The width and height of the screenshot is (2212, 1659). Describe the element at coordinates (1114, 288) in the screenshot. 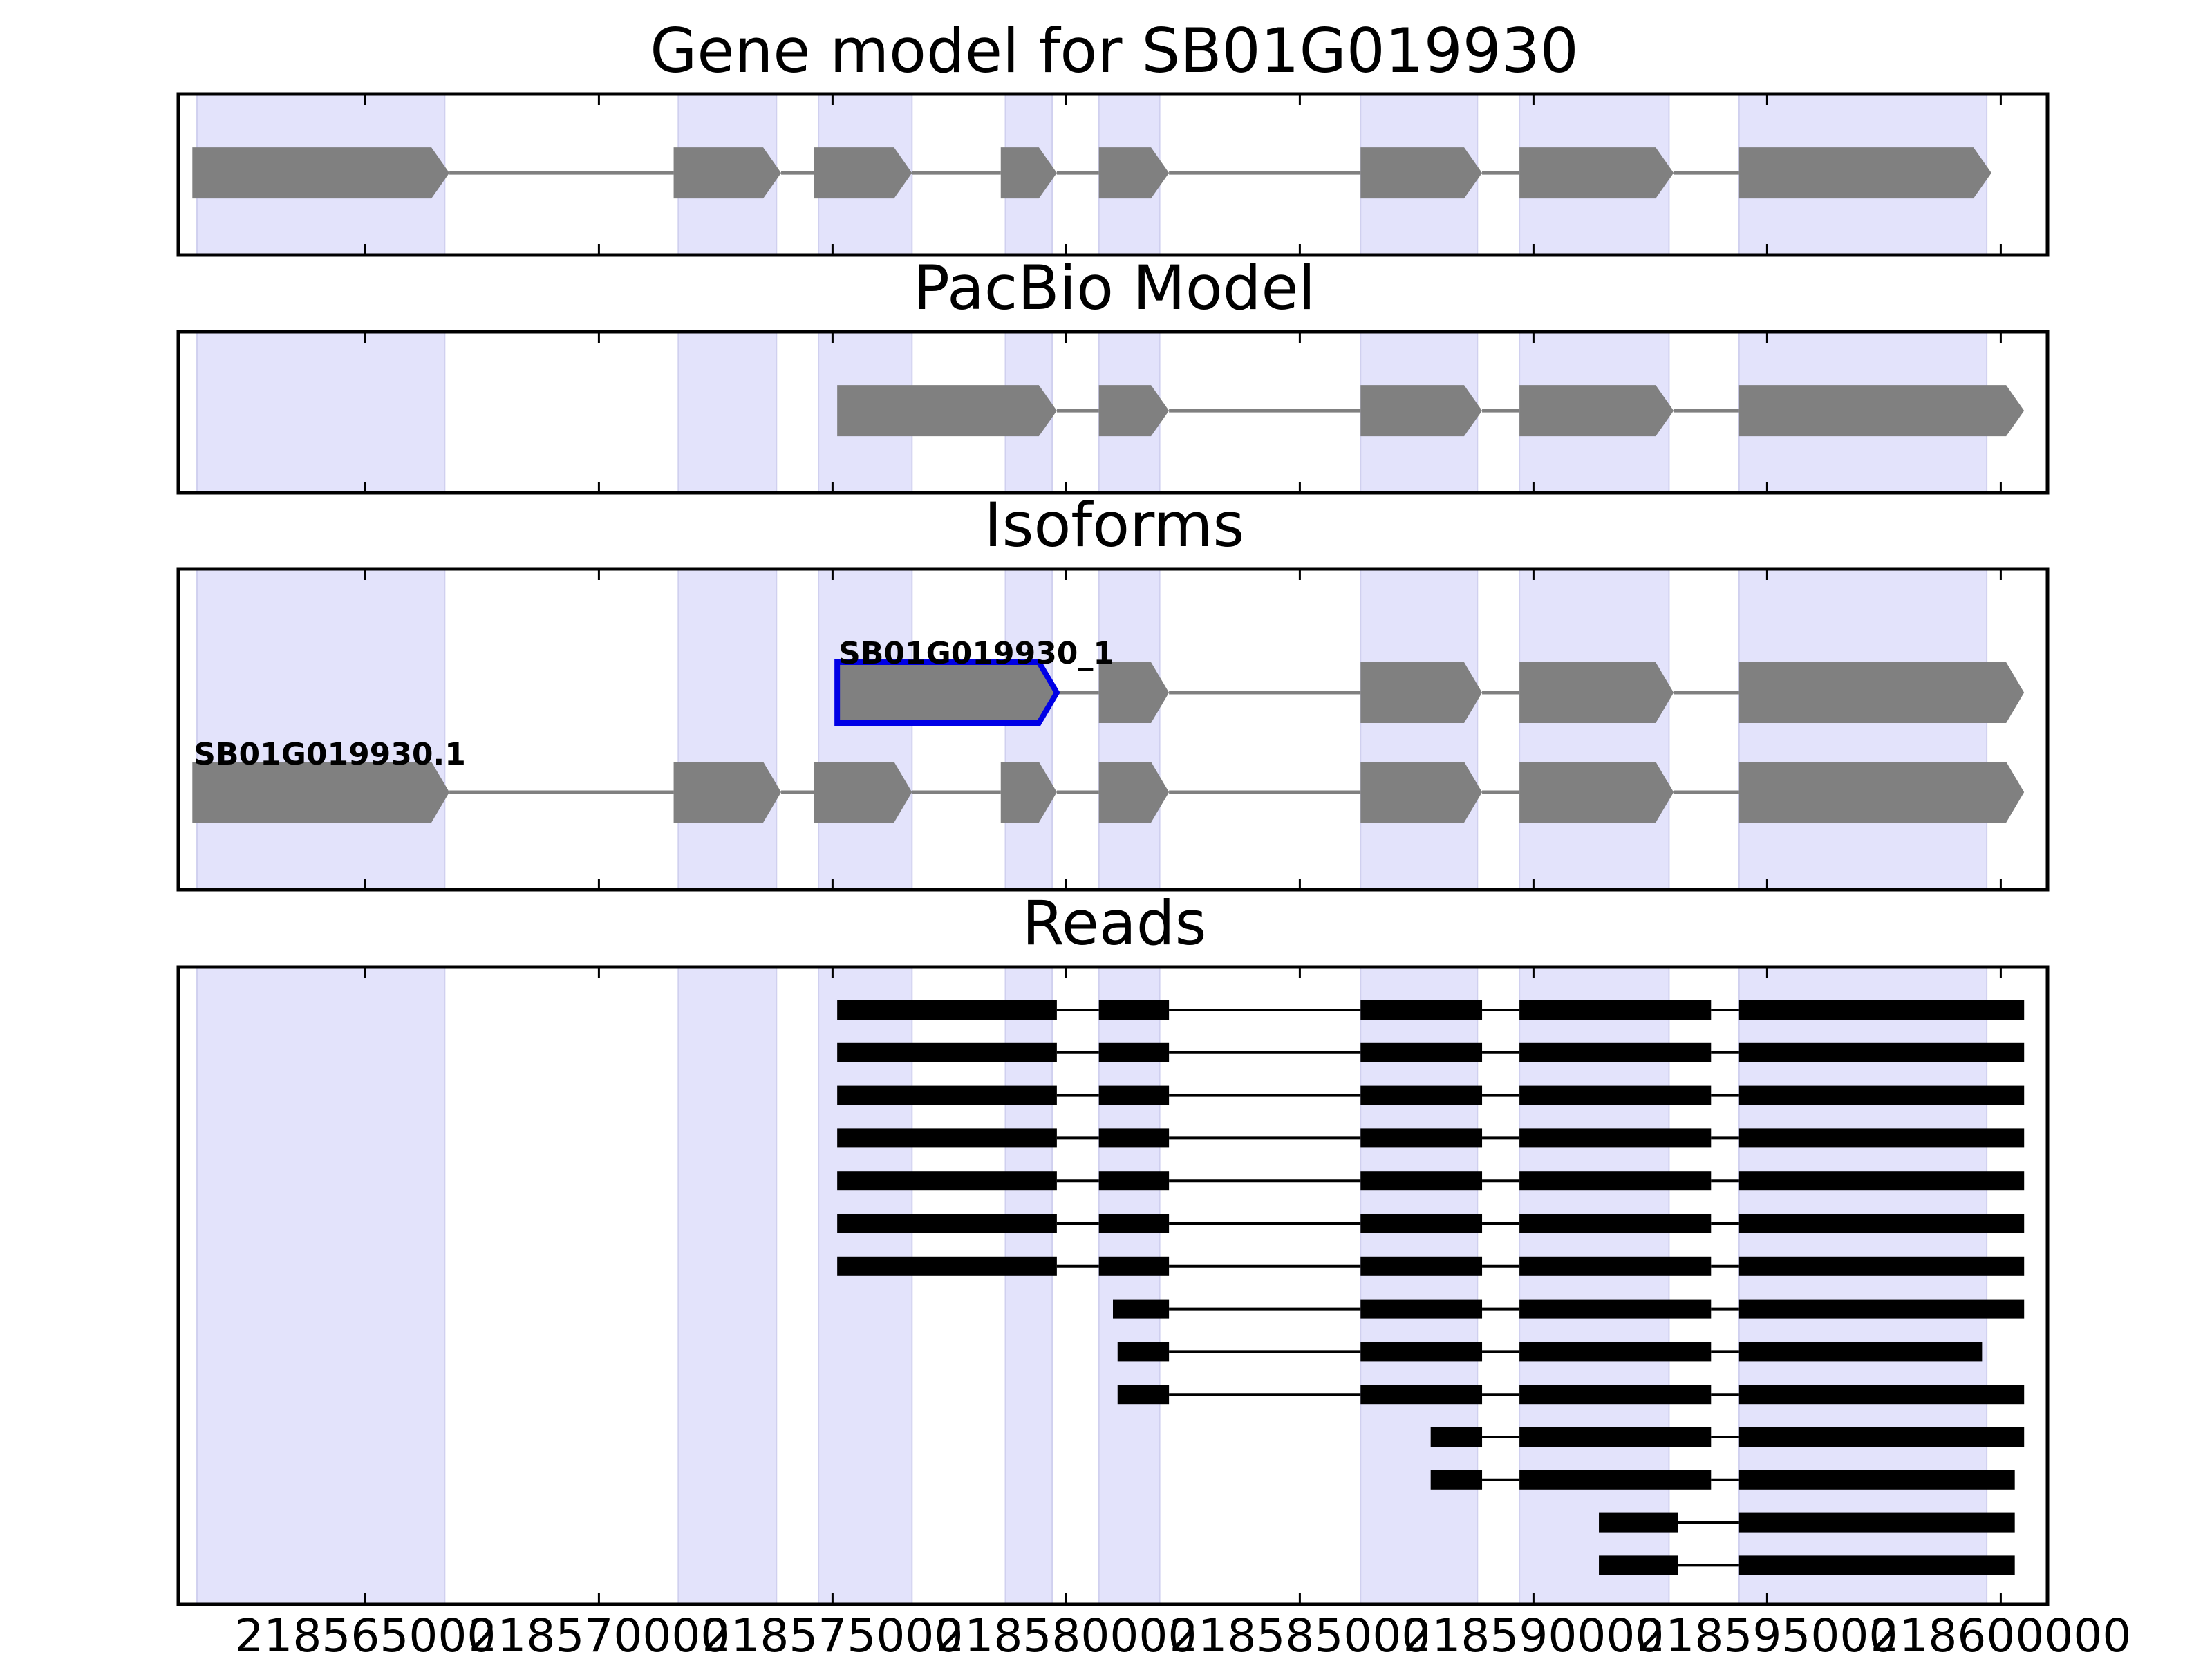

I see `panel-title-pacbio-model: PacBio Model` at that location.